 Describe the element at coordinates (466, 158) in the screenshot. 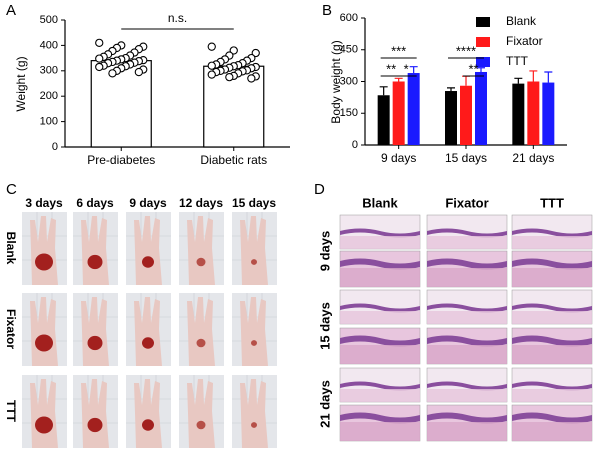

I see `x-tick-label: 15 days` at that location.